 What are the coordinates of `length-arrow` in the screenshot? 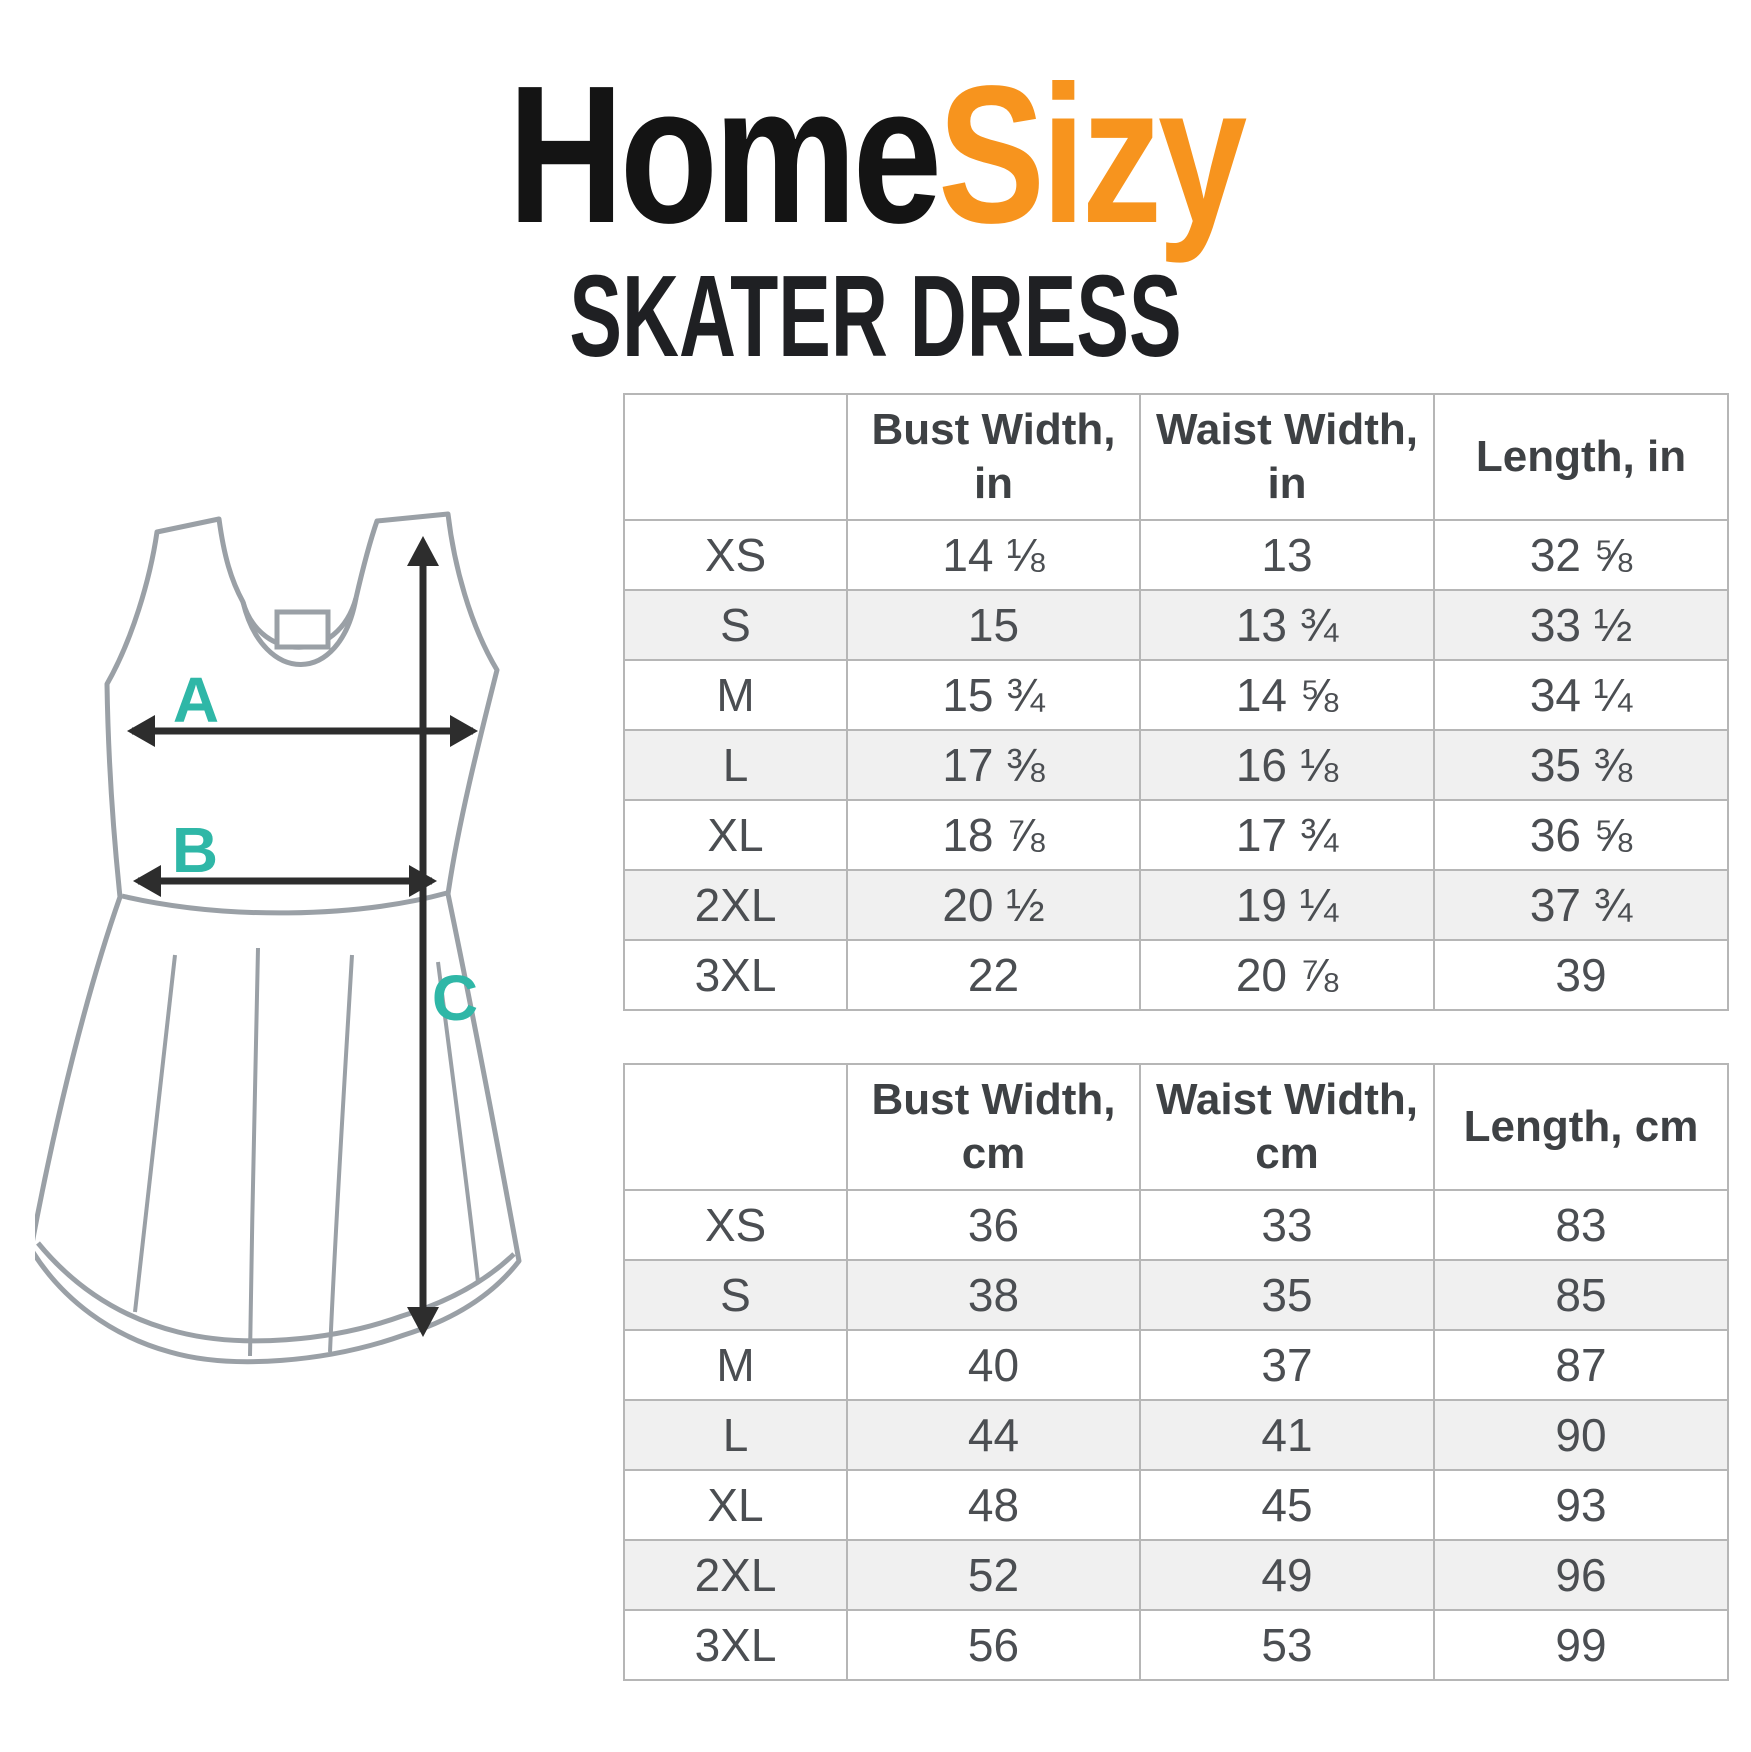 It's located at (423, 936).